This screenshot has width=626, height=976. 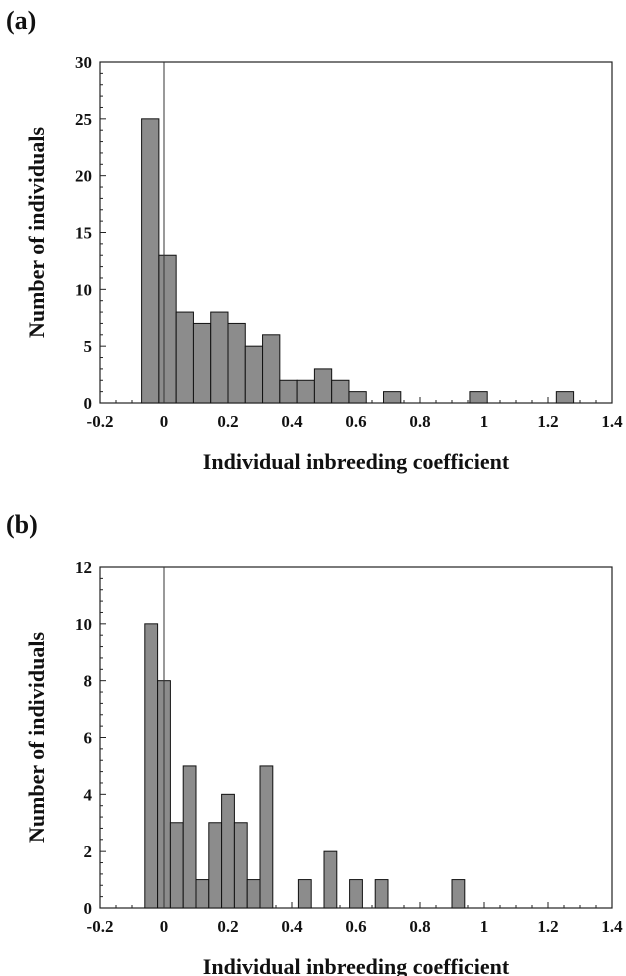 What do you see at coordinates (88, 346) in the screenshot?
I see `y-tick-label: 5` at bounding box center [88, 346].